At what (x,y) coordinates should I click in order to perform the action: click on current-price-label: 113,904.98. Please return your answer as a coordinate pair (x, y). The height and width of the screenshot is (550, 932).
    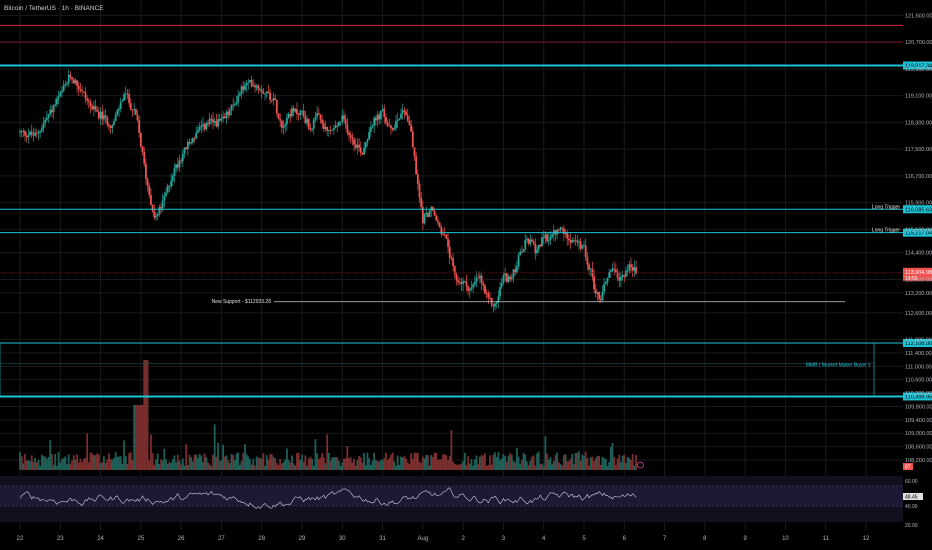
    Looking at the image, I should click on (918, 273).